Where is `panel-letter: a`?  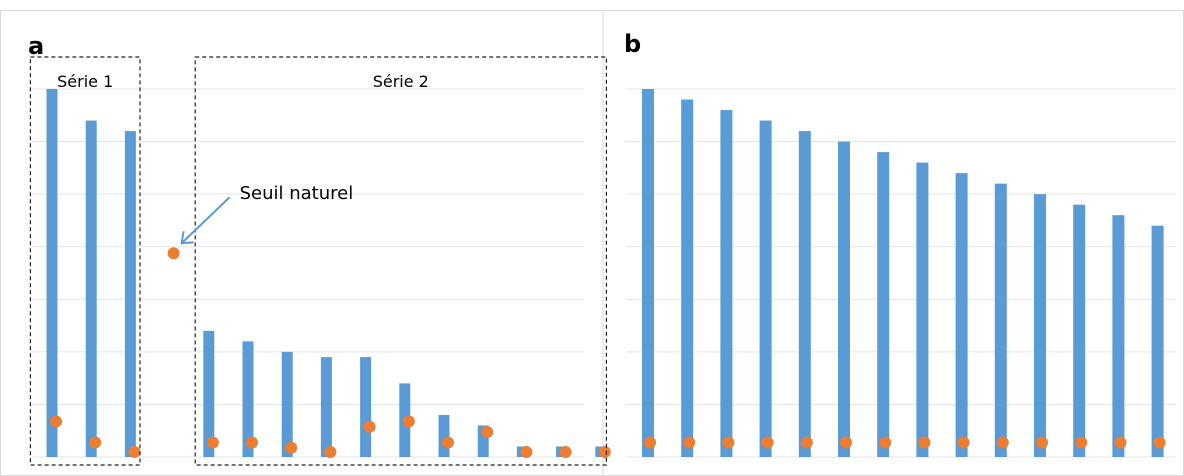
panel-letter: a is located at coordinates (36, 46).